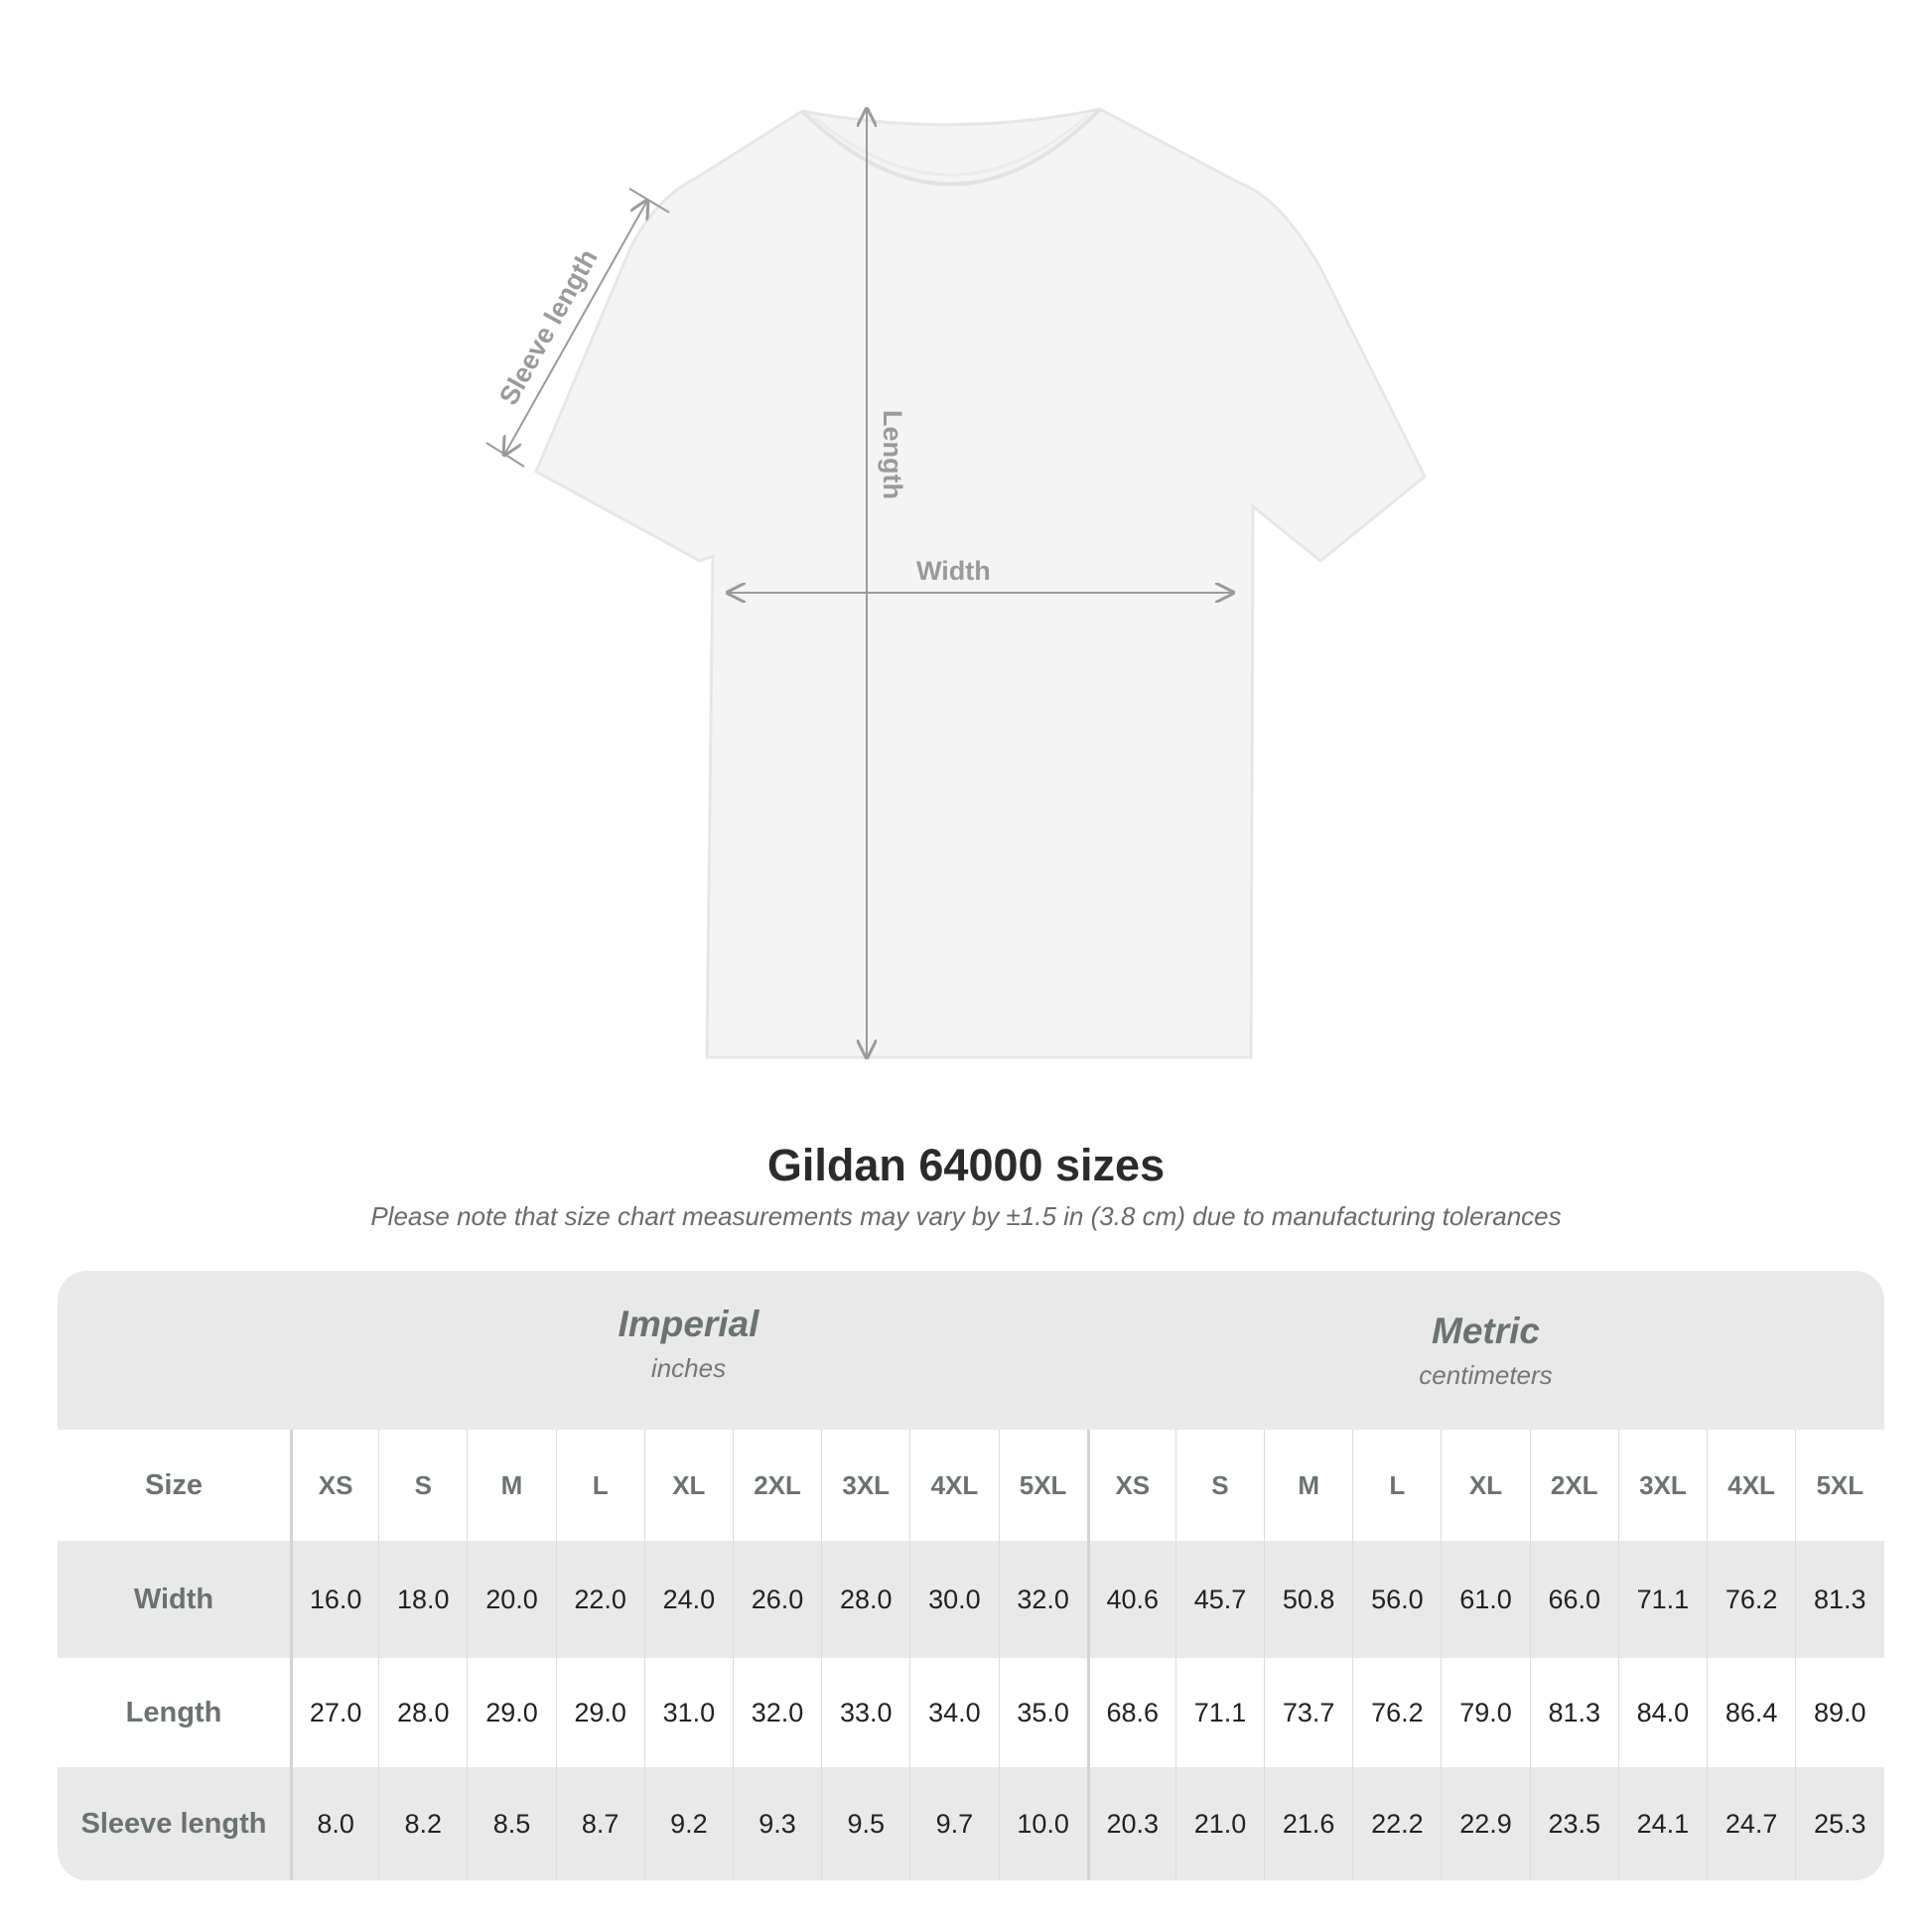 This screenshot has height=1932, width=1932. Describe the element at coordinates (1219, 1486) in the screenshot. I see `size-header-metric: S` at that location.